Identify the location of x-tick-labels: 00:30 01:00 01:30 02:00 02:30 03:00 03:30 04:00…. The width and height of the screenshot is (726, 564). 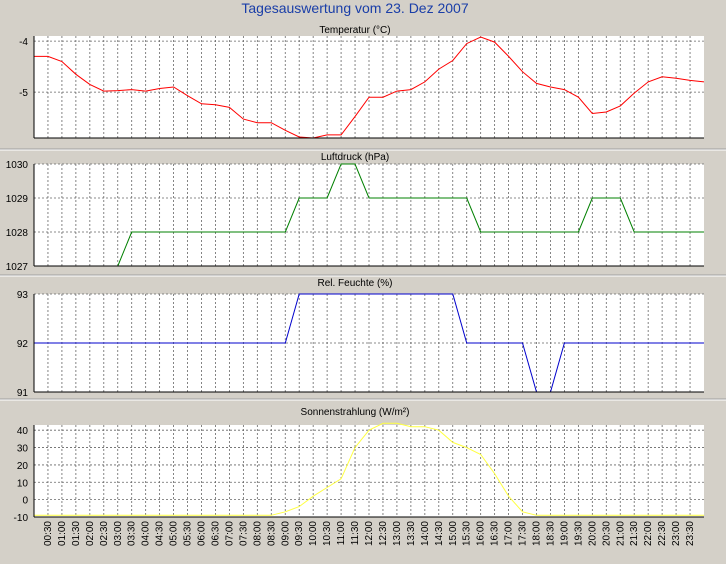
(369, 533).